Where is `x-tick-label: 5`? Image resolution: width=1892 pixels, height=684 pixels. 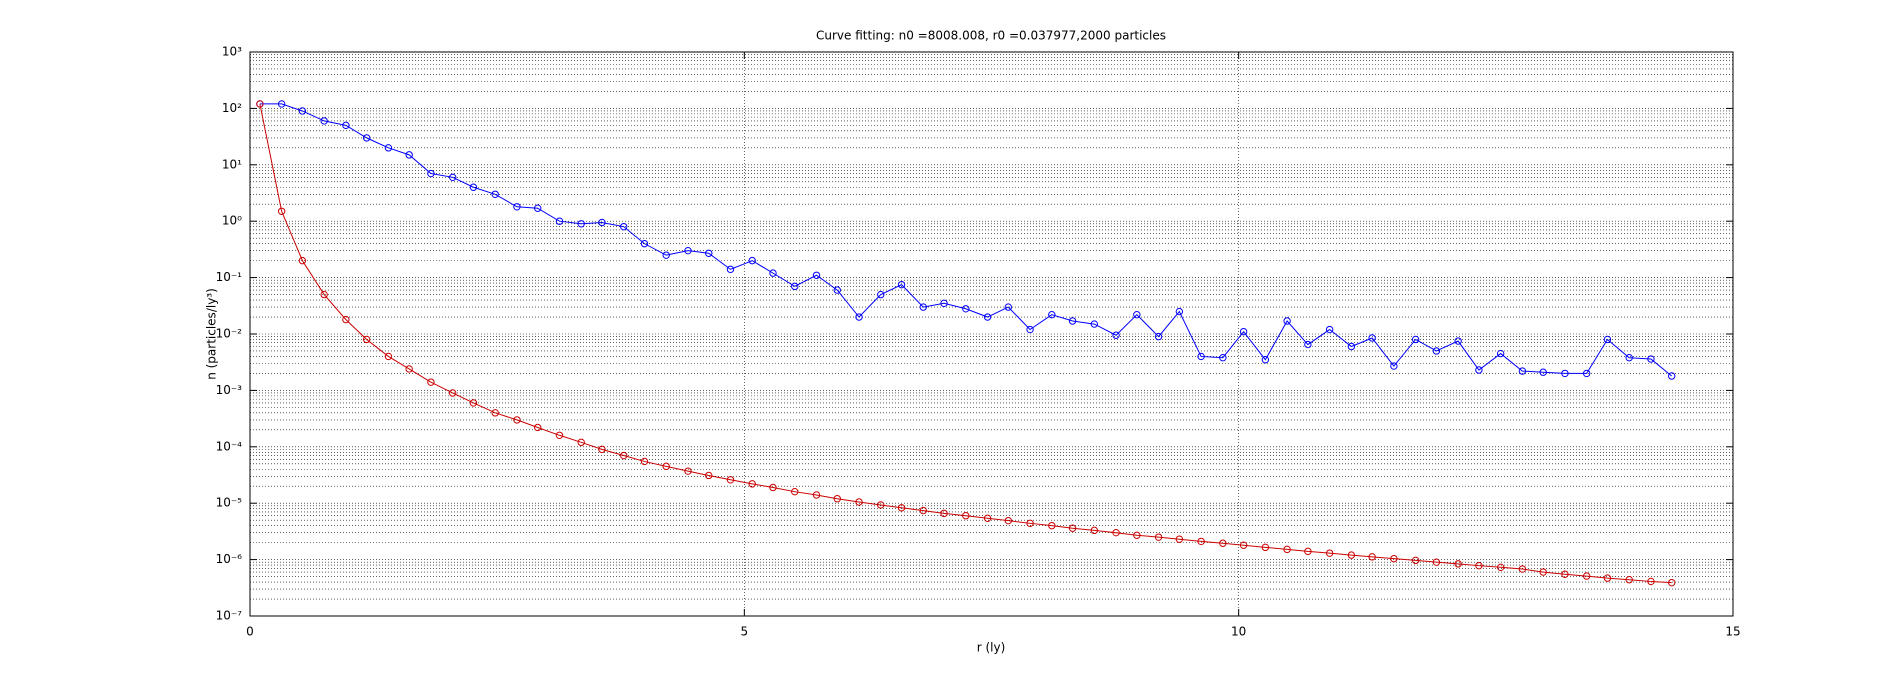
x-tick-label: 5 is located at coordinates (745, 632).